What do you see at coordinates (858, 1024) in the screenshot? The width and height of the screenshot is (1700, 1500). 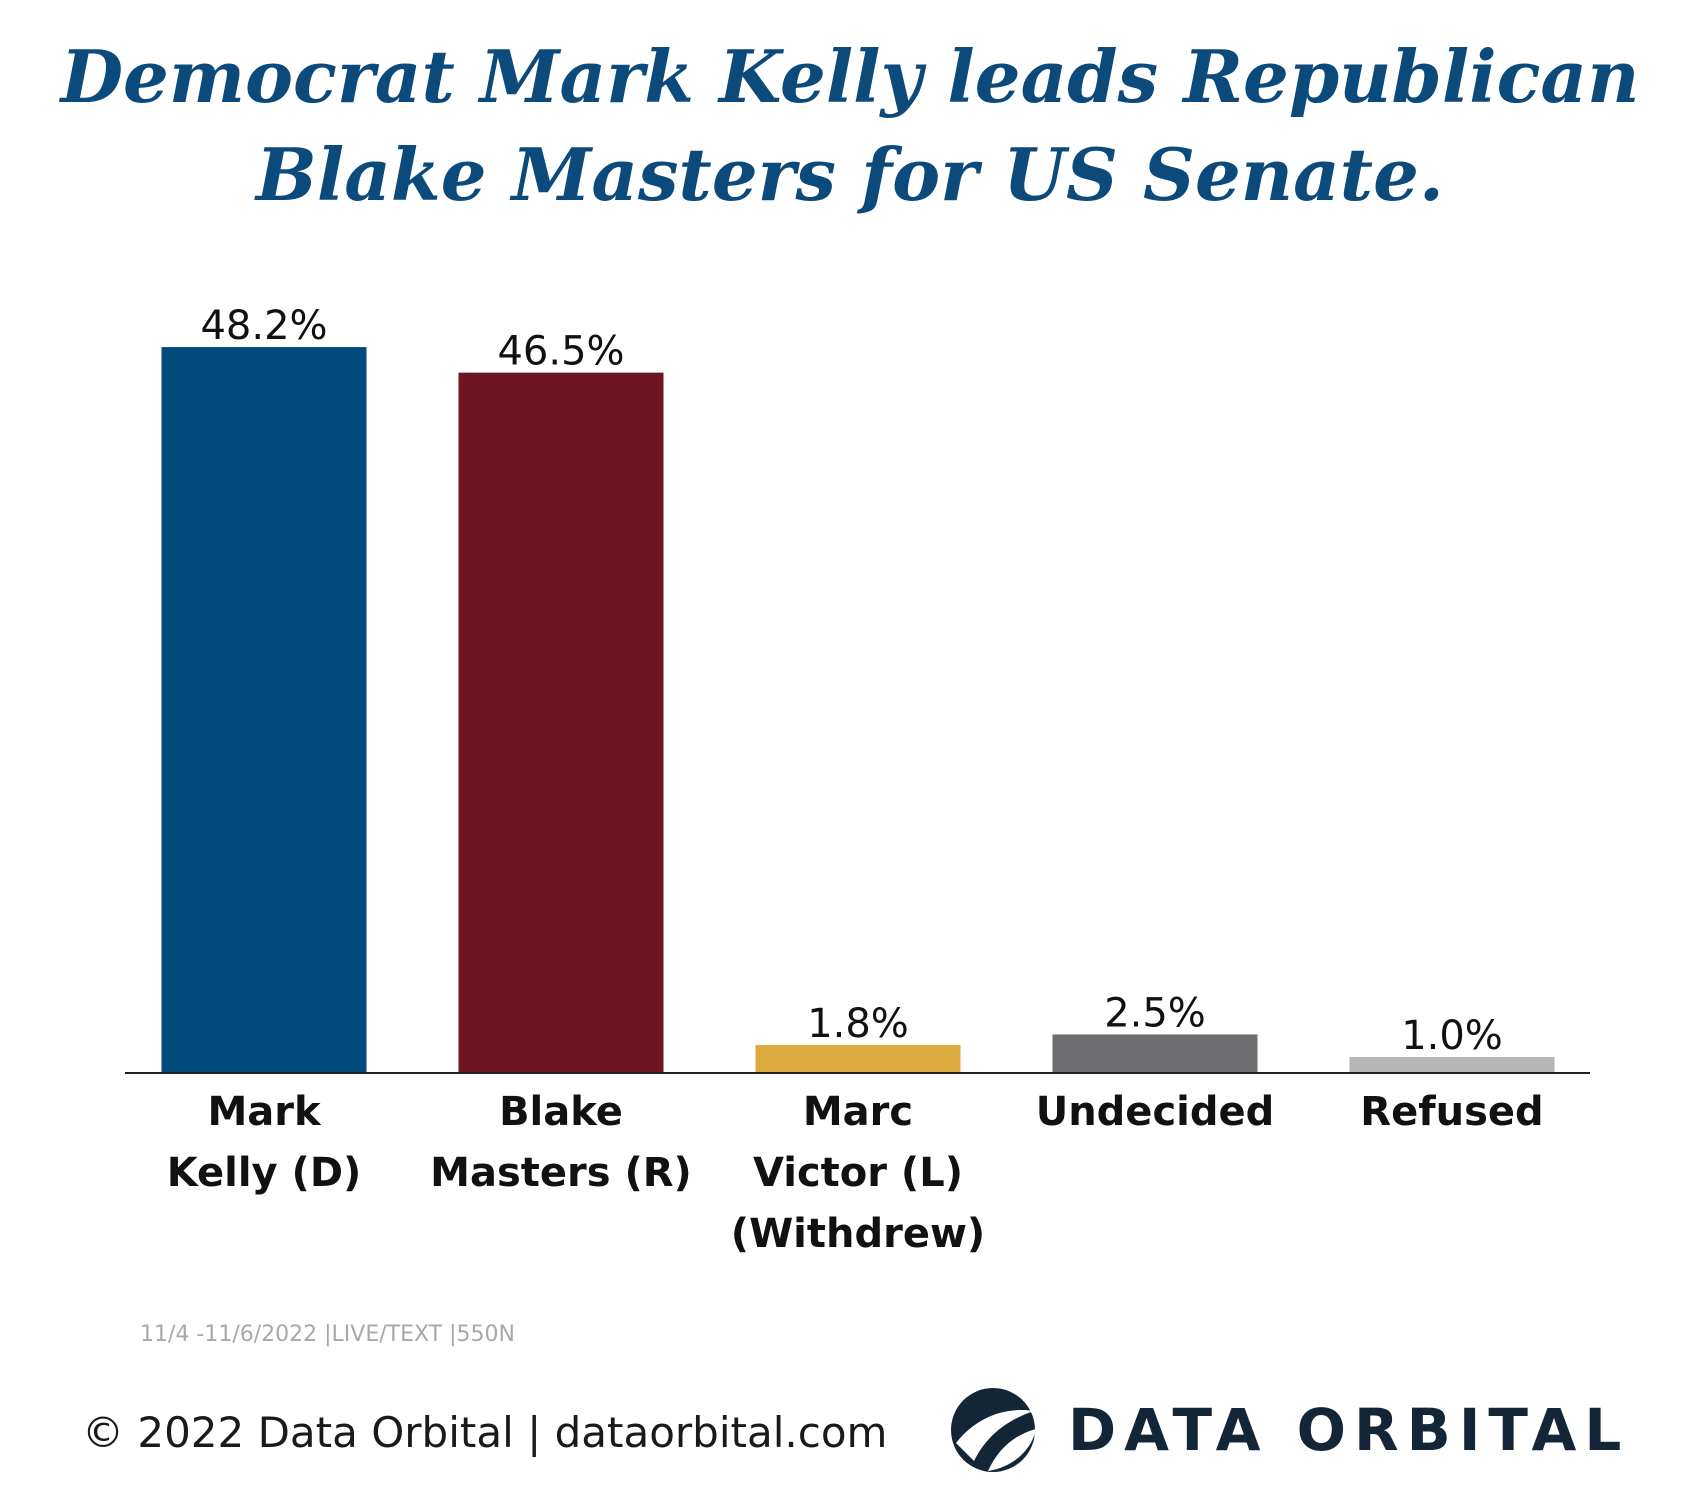 I see `bar-value-label-2: 1.8%` at bounding box center [858, 1024].